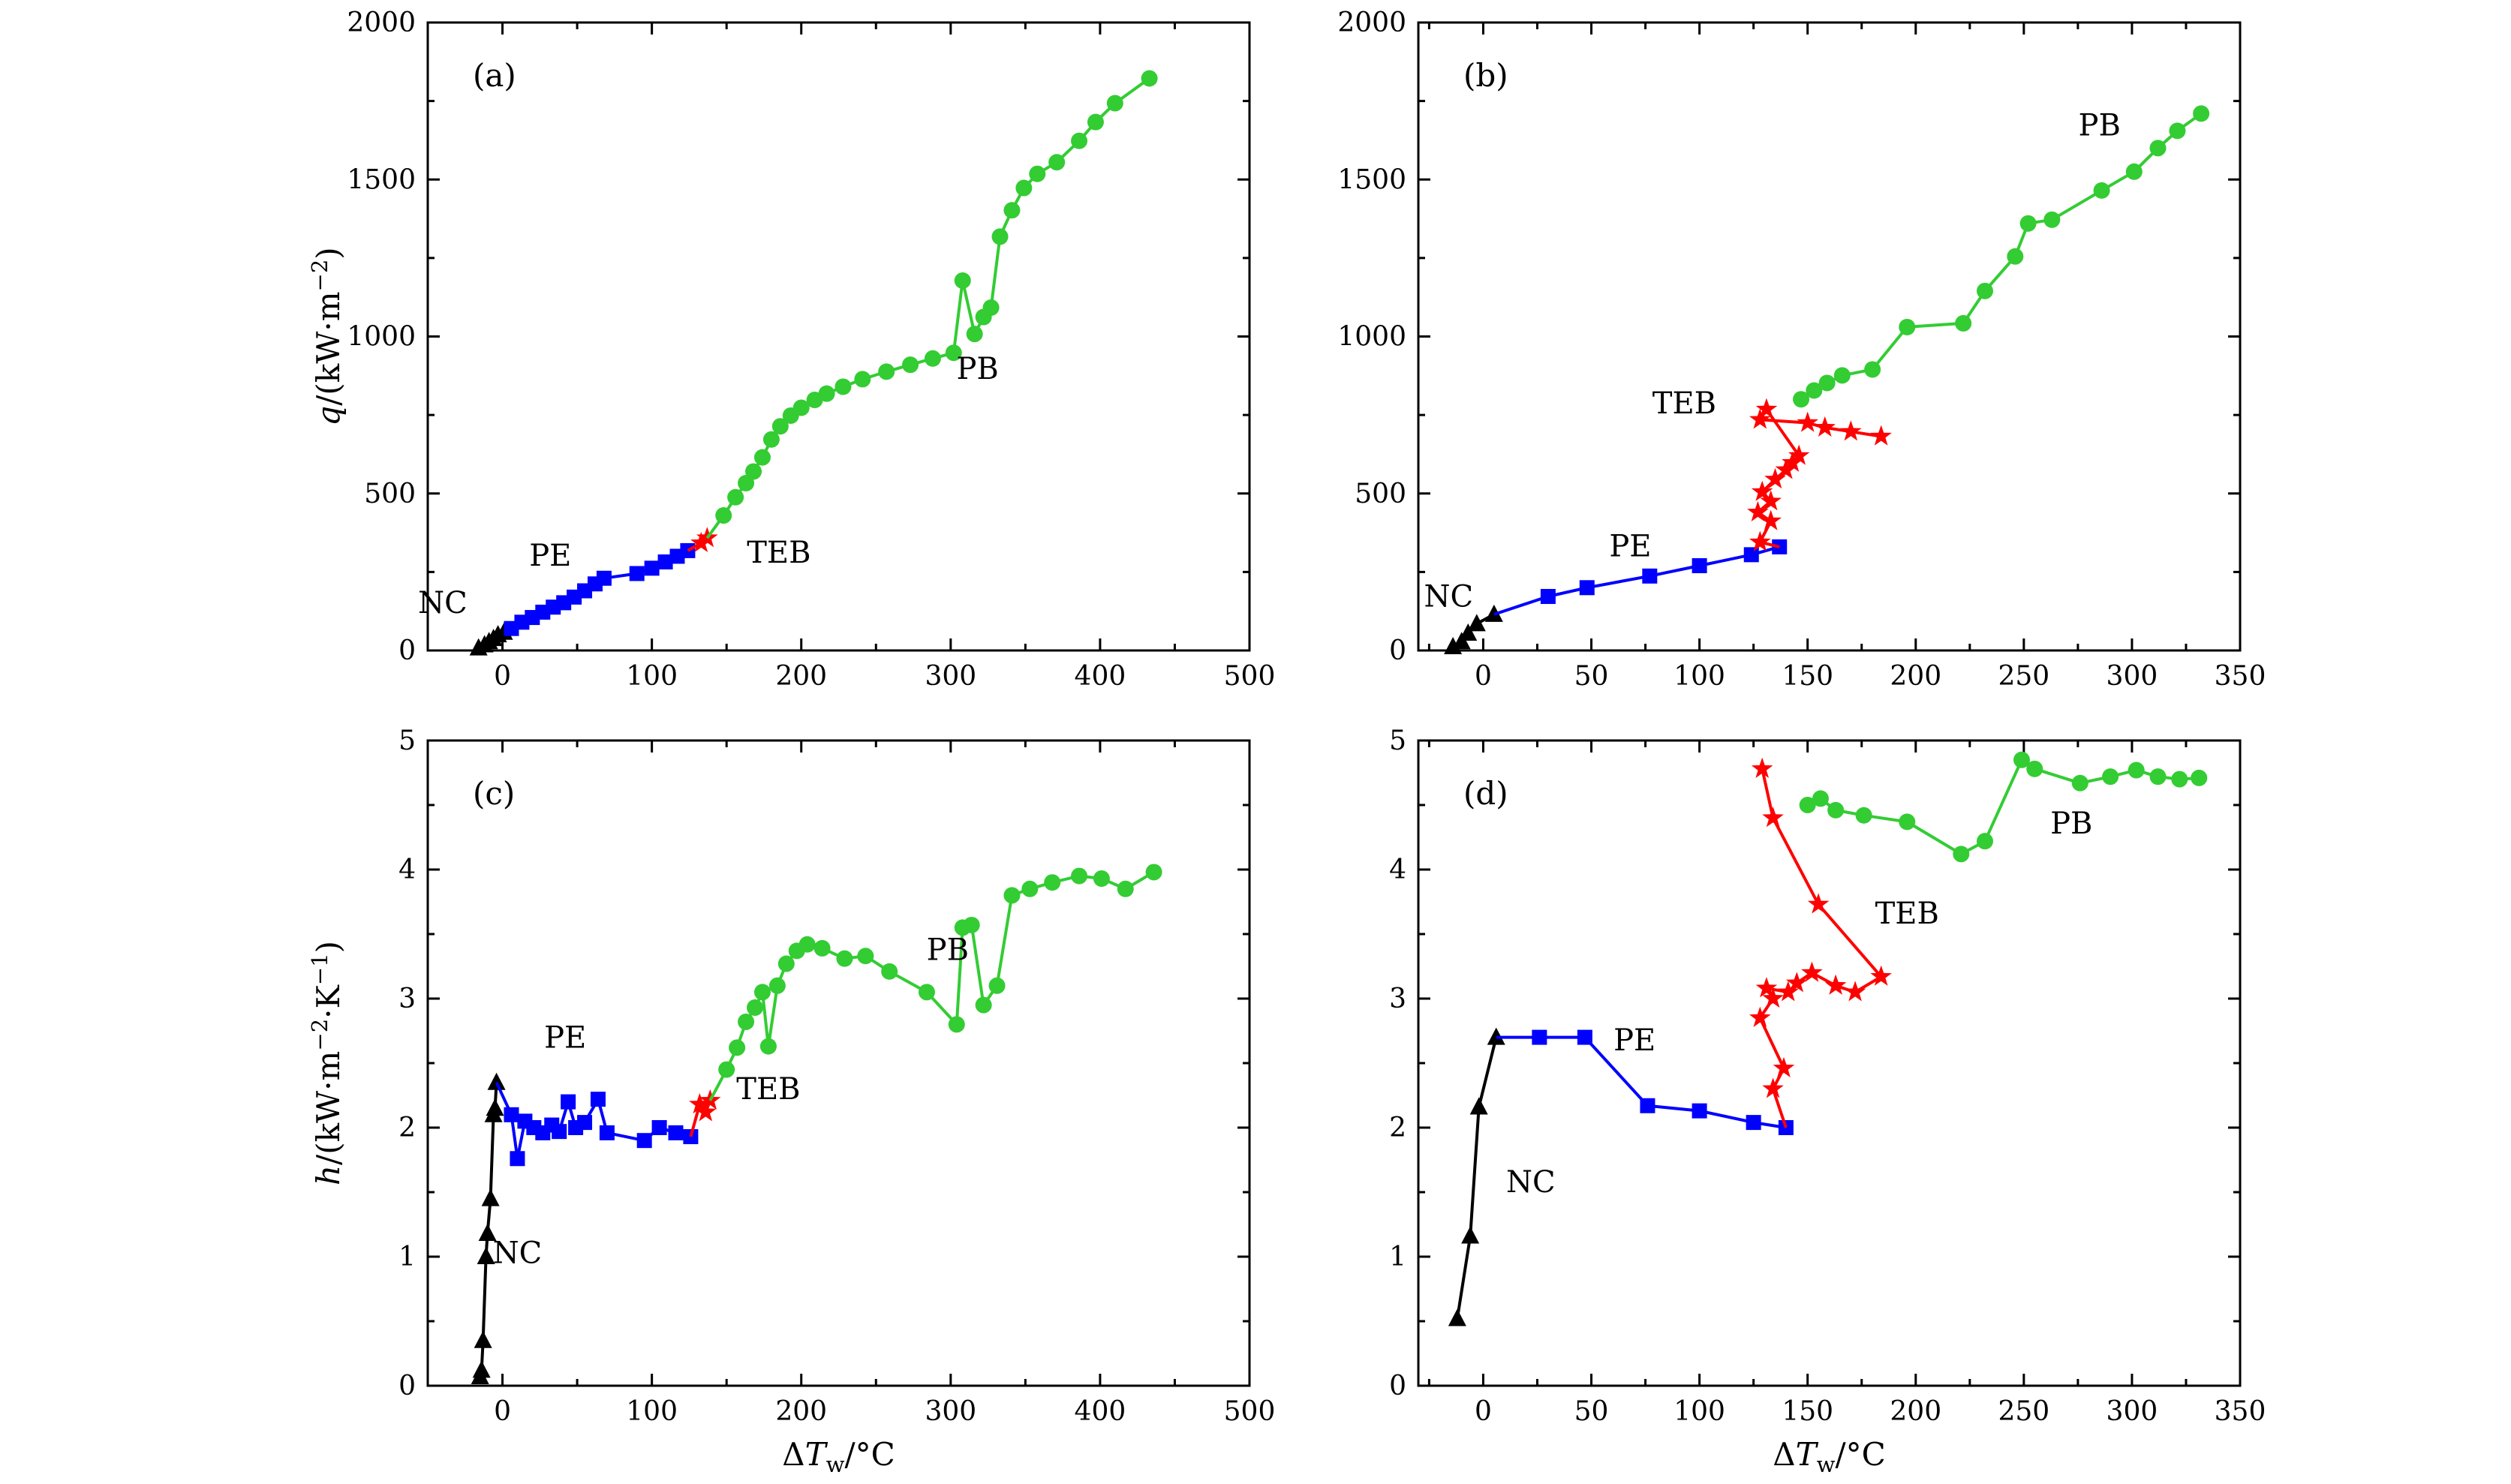 Image resolution: width=2511 pixels, height=1484 pixels. Describe the element at coordinates (1485, 793) in the screenshot. I see `panel-letter-d: (d)` at that location.